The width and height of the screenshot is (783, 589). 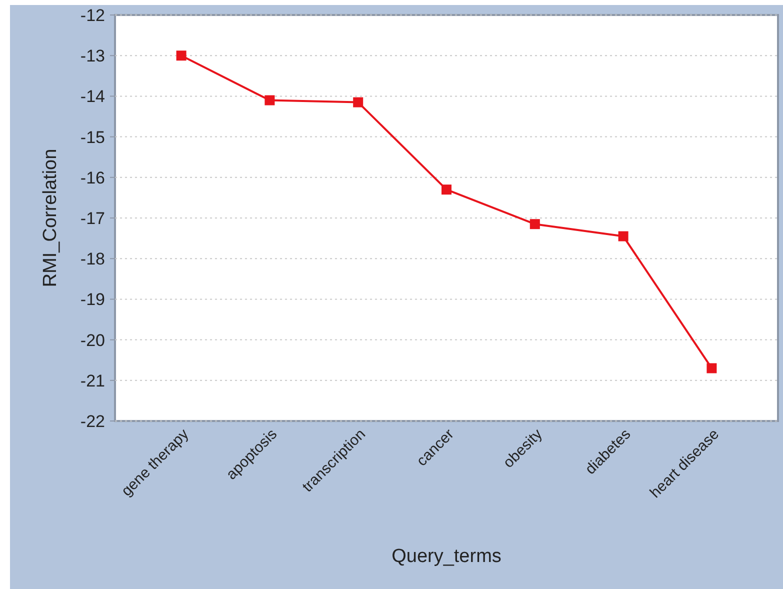 What do you see at coordinates (92, 259) in the screenshot?
I see `y-tick-label: -18` at bounding box center [92, 259].